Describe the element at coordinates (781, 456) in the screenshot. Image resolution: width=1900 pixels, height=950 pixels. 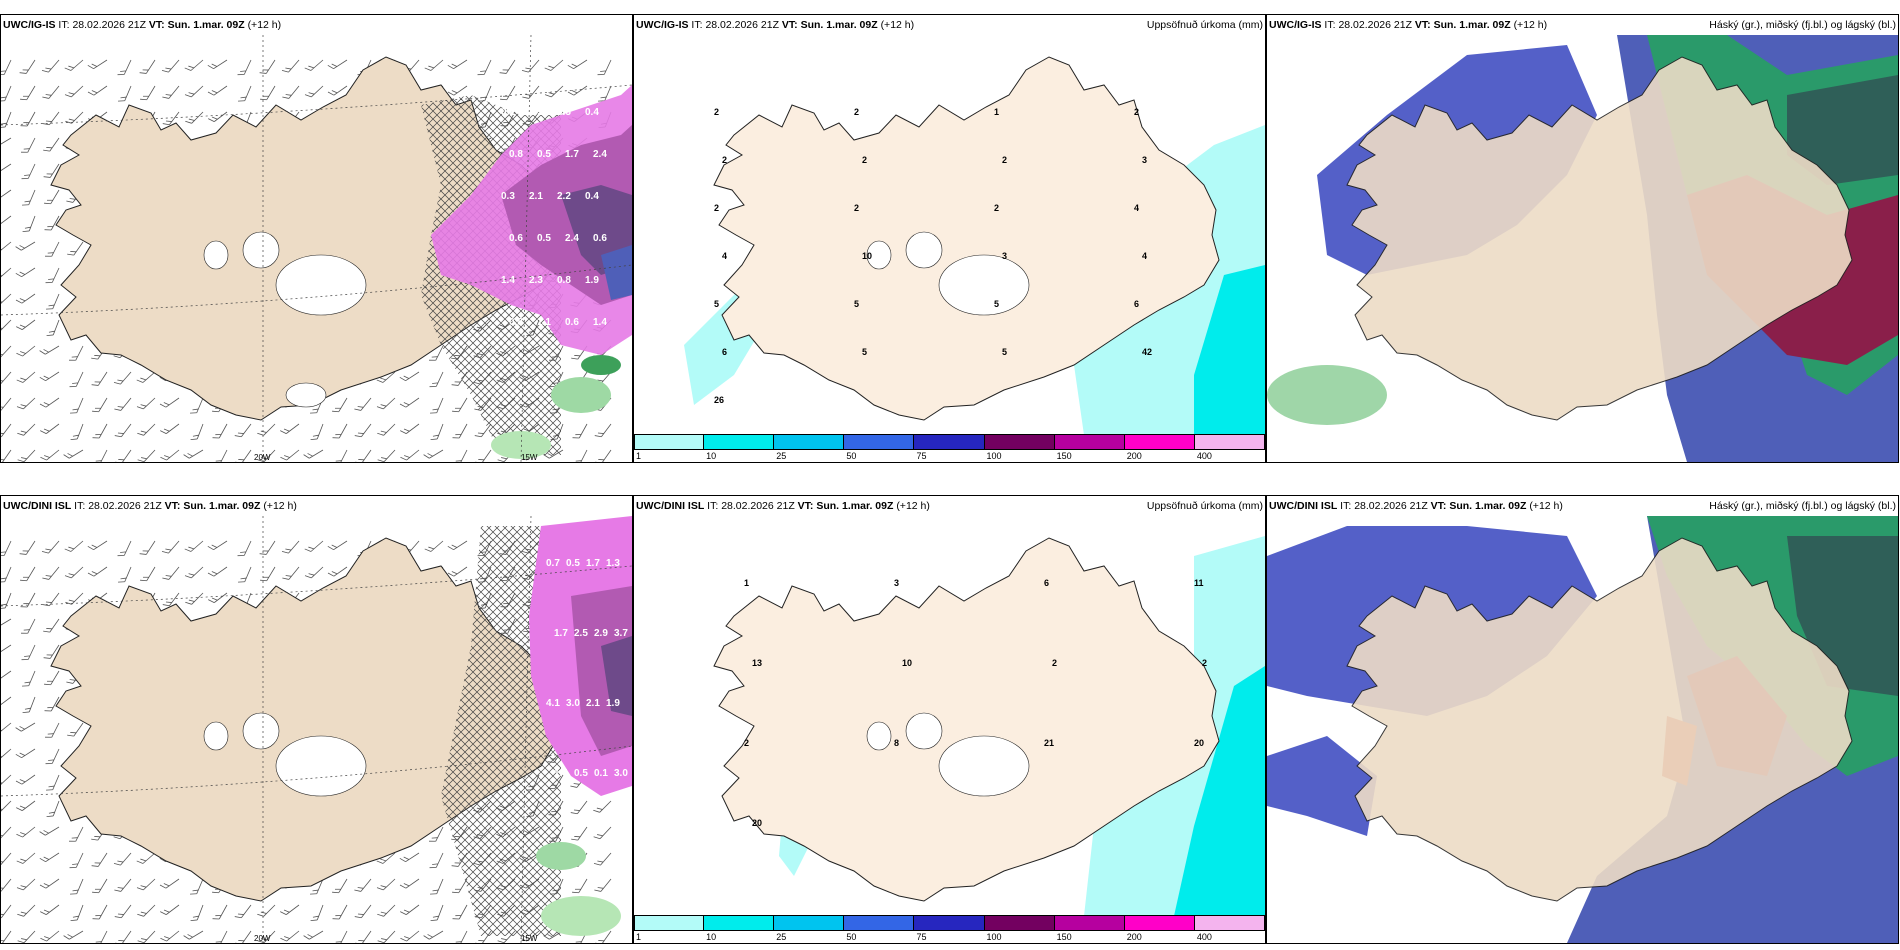
I see `colorbar-label: 25` at that location.